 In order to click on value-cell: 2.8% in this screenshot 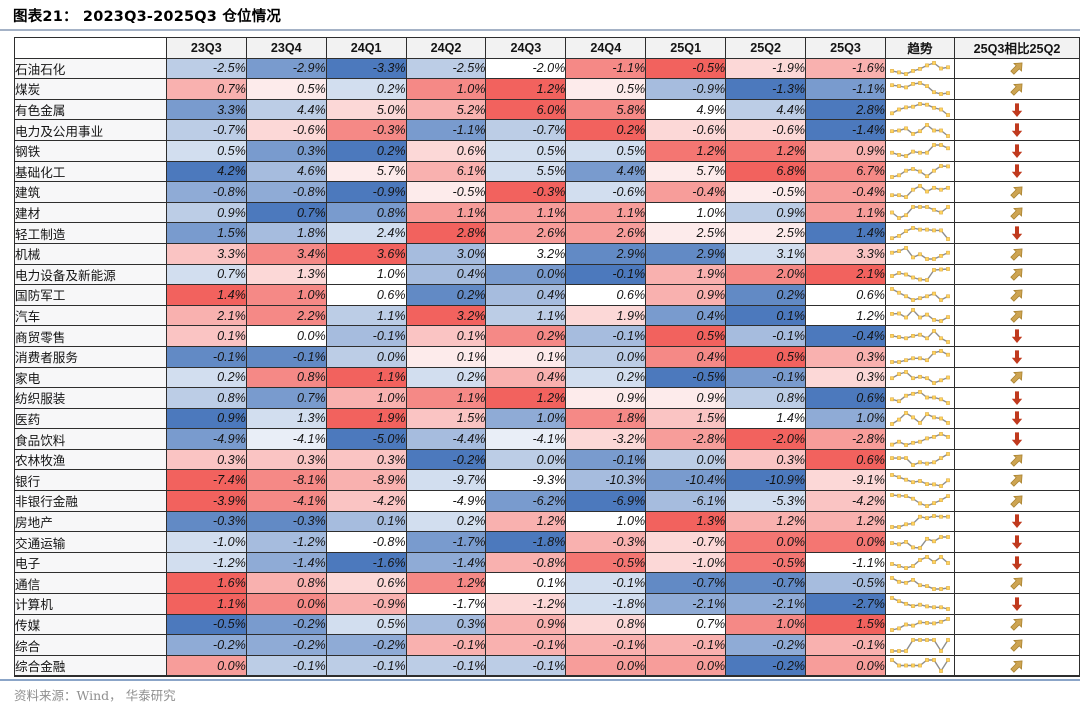, I will do `click(845, 109)`.